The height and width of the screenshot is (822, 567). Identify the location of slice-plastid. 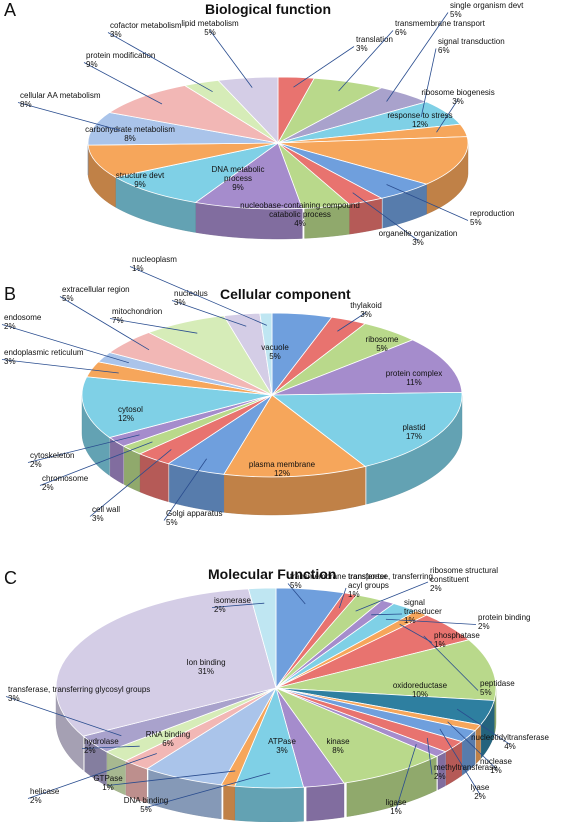
(366, 429).